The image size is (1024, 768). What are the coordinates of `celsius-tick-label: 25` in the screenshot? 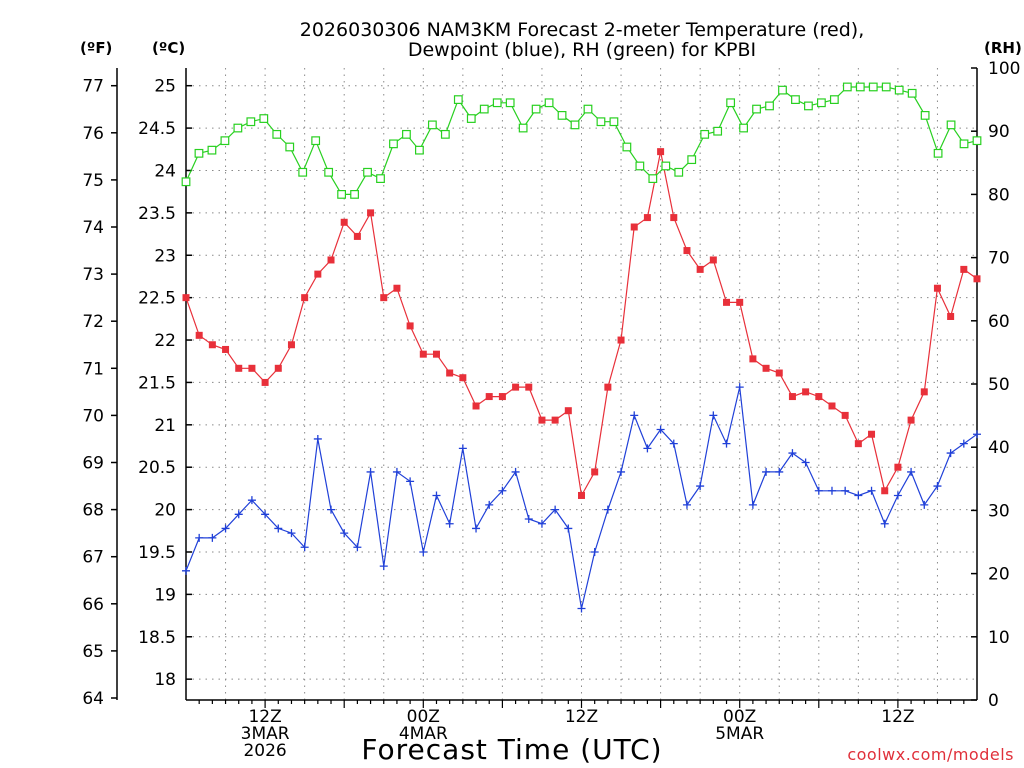 It's located at (165, 87).